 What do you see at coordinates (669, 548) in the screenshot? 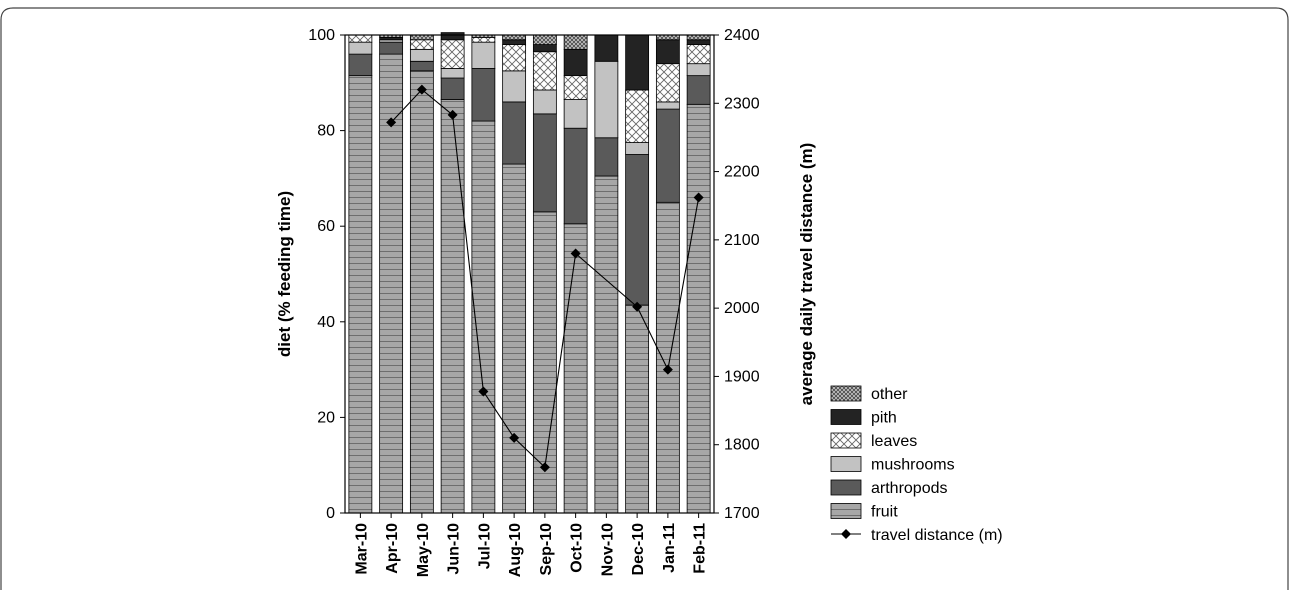
I see `x-tick-label: Jan-11` at bounding box center [669, 548].